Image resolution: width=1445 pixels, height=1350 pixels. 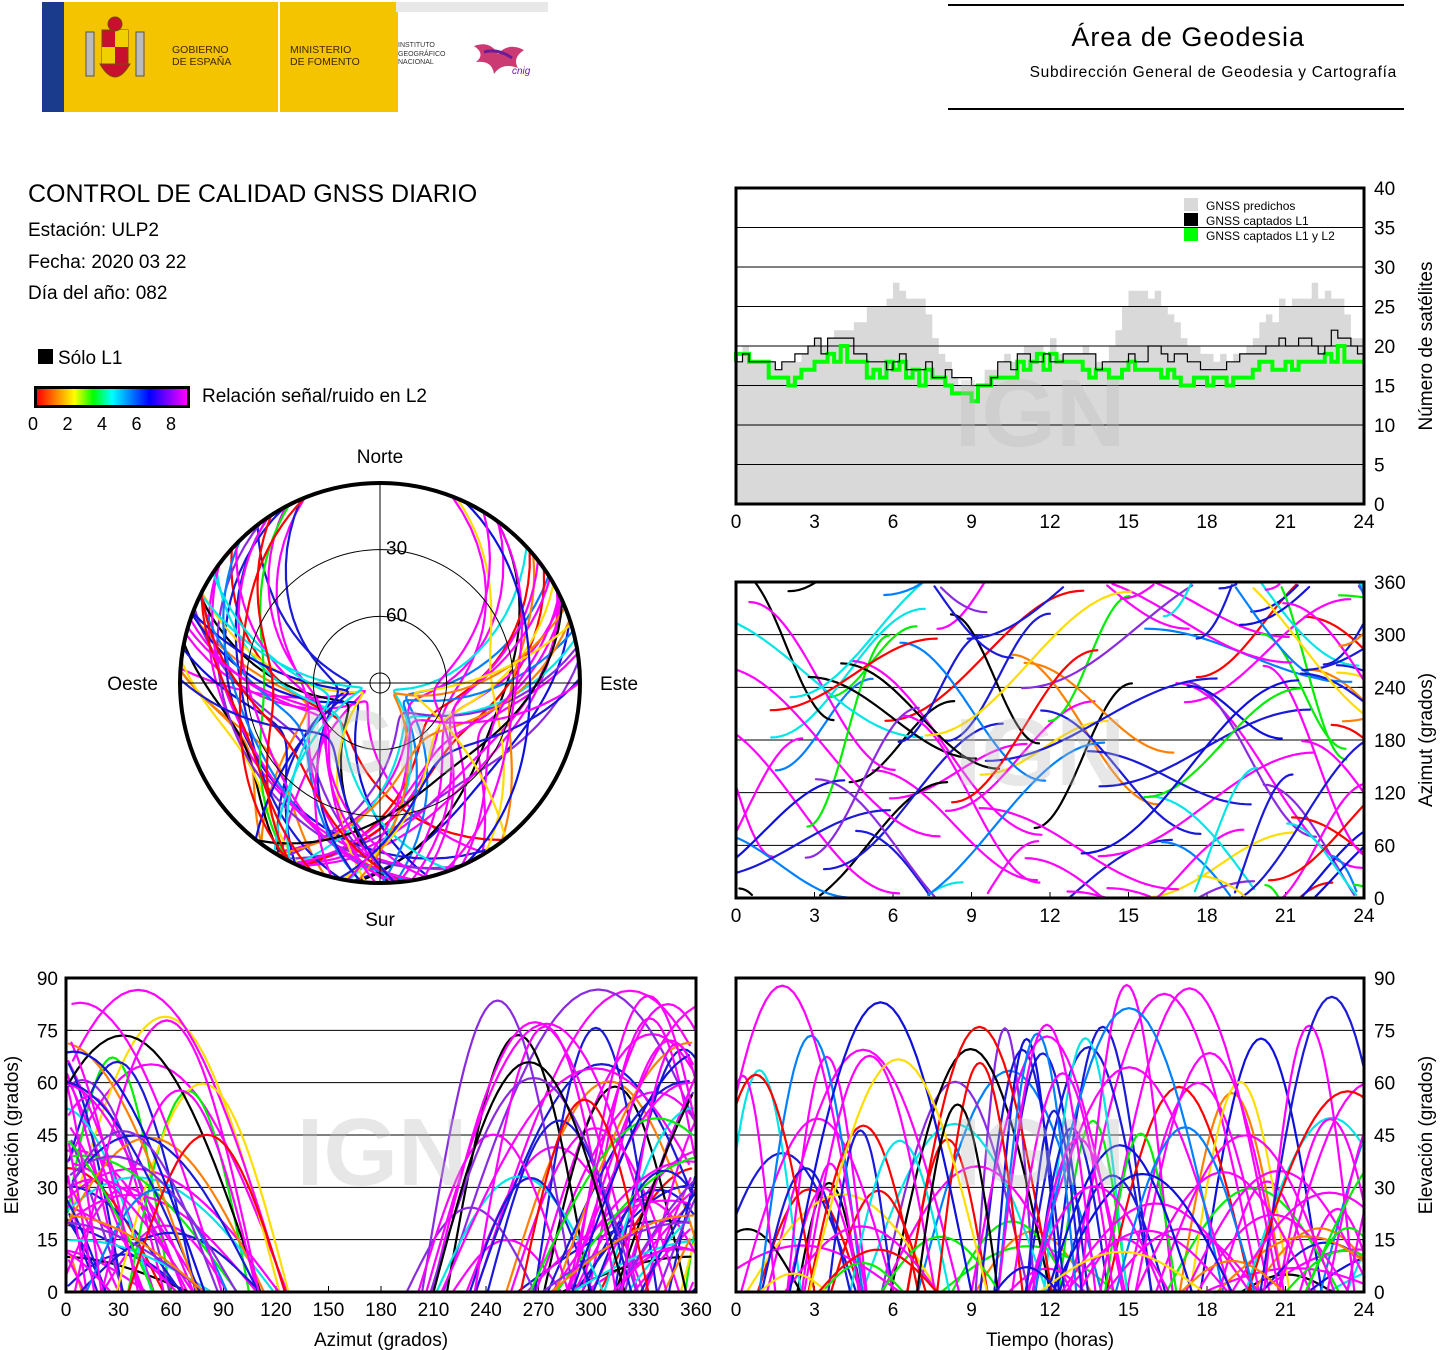 I want to click on x-tick-label: 30, so click(x=118, y=1310).